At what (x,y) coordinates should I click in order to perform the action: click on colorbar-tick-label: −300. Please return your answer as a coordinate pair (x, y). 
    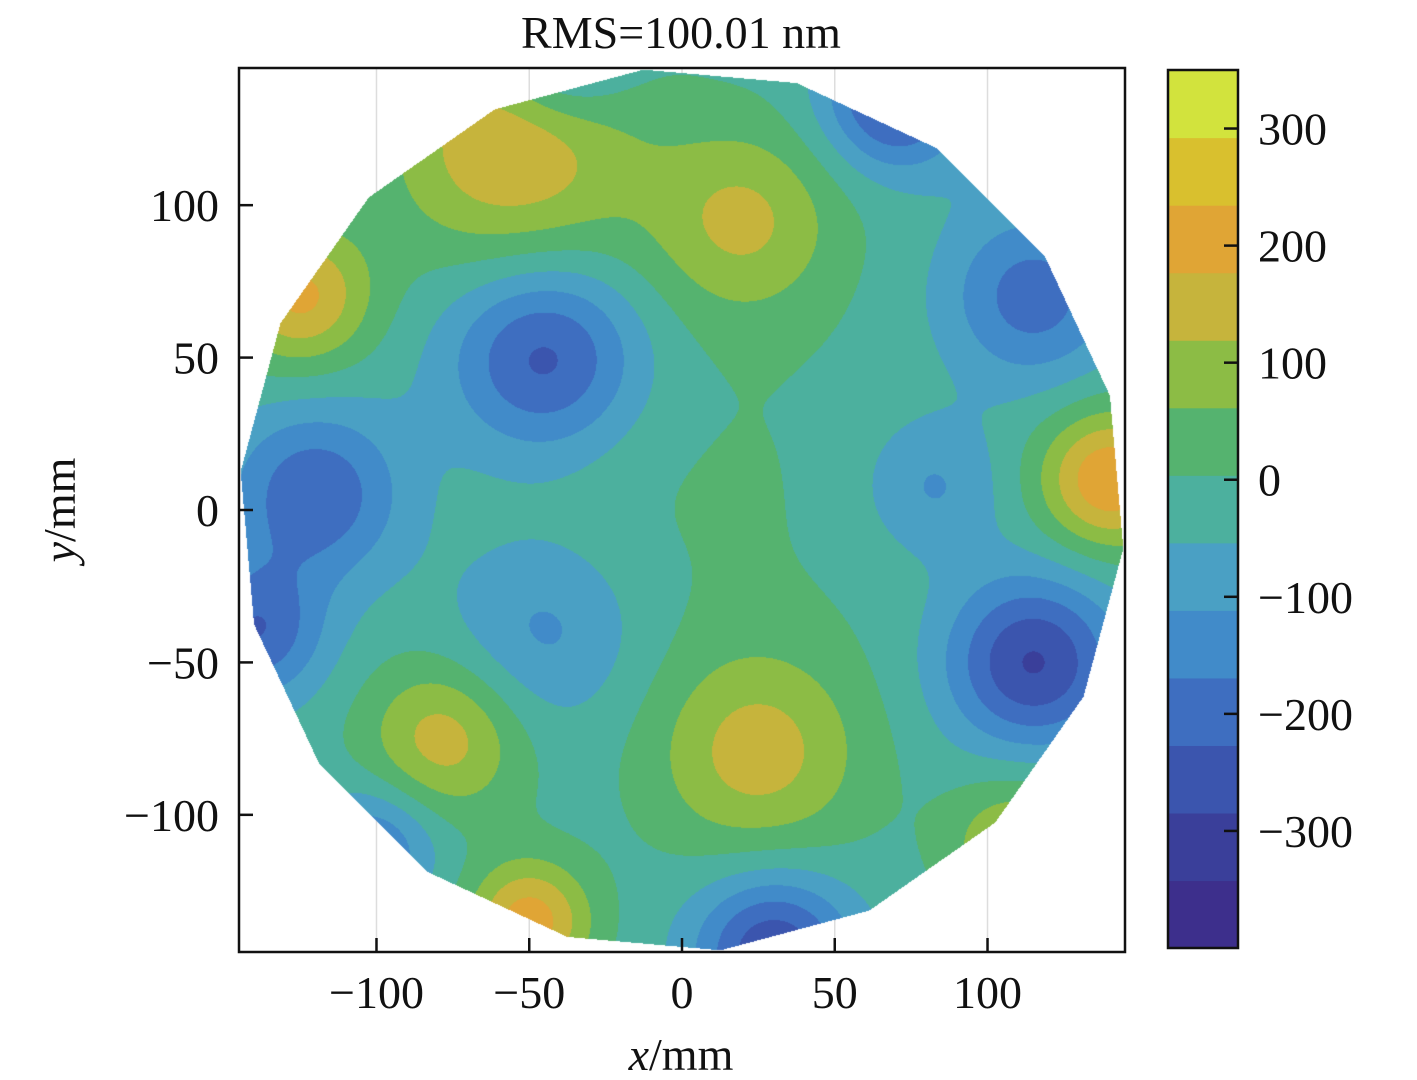
    Looking at the image, I should click on (1305, 831).